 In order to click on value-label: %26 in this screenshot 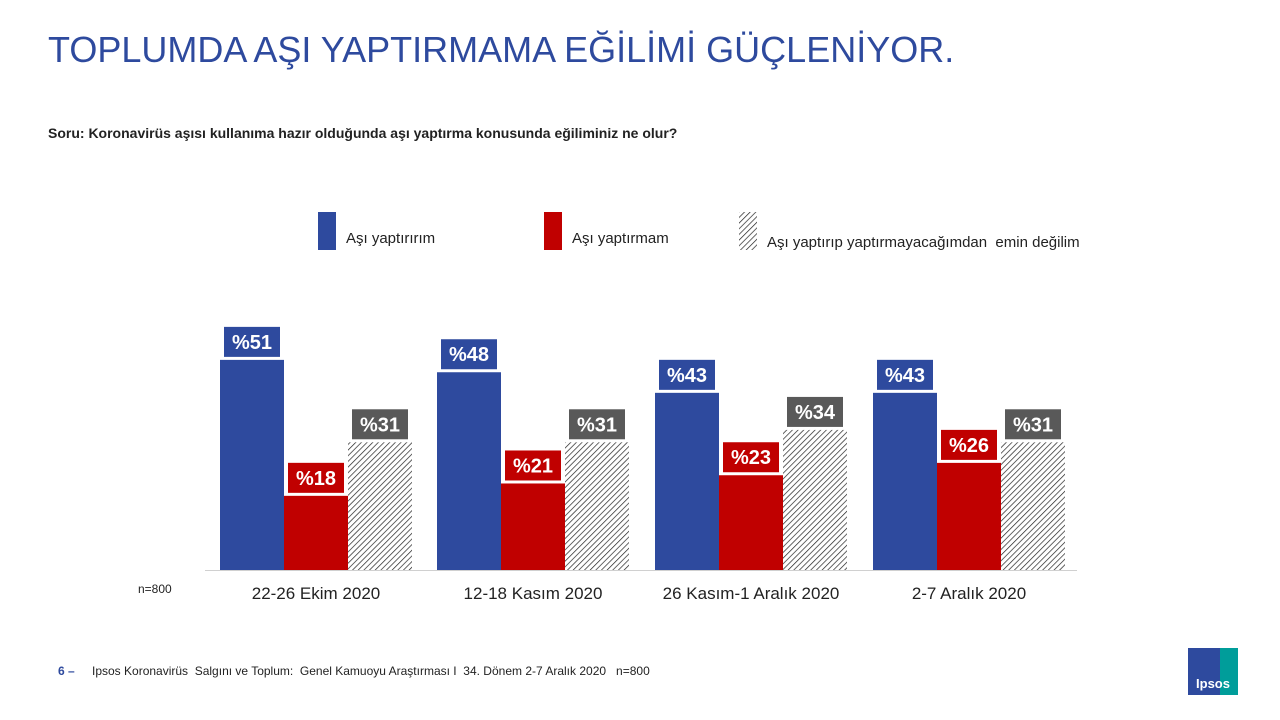, I will do `click(969, 446)`.